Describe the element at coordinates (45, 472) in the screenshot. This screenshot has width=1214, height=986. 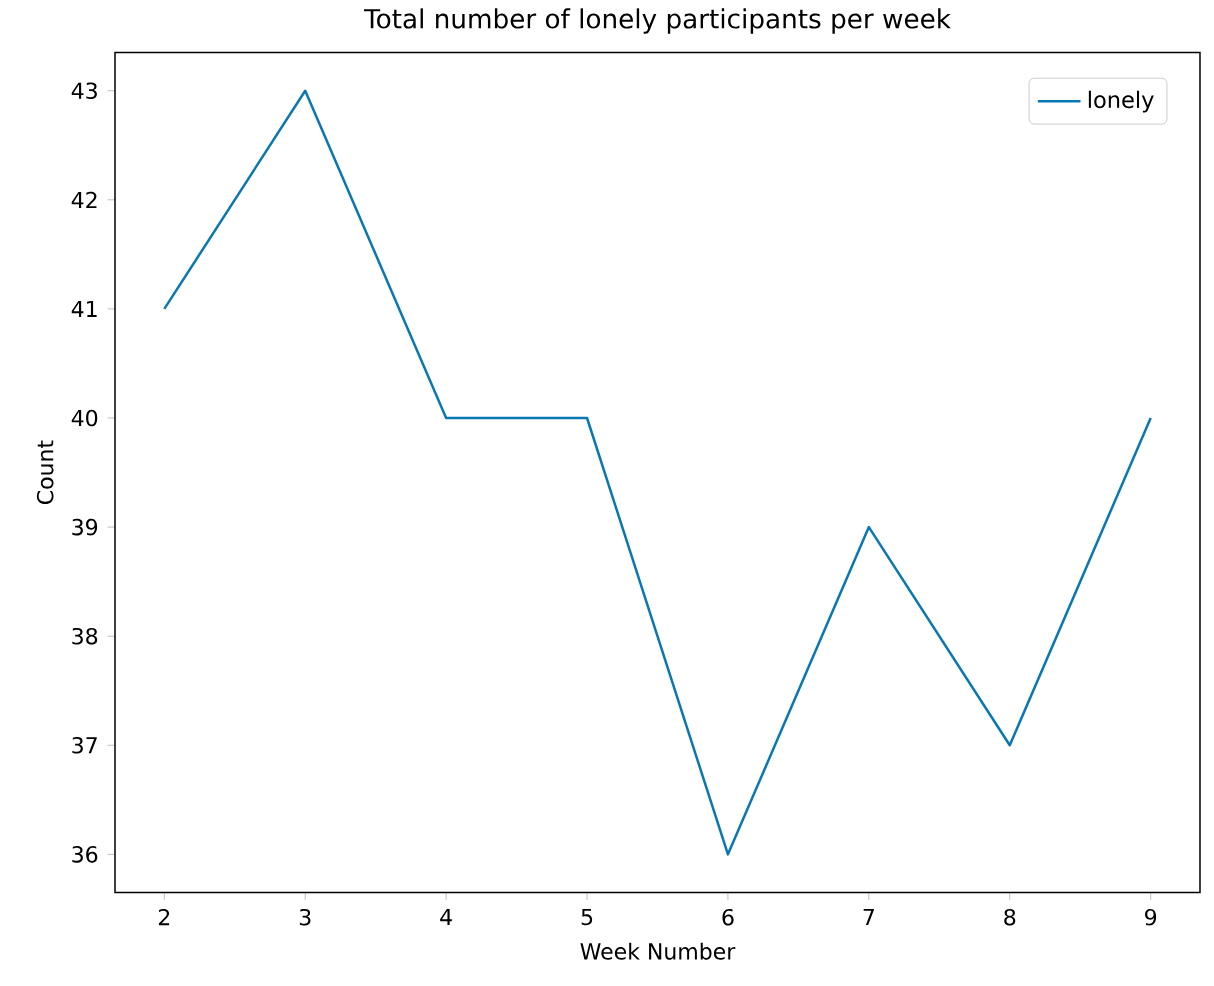
I see `y-axis-title: Count` at that location.